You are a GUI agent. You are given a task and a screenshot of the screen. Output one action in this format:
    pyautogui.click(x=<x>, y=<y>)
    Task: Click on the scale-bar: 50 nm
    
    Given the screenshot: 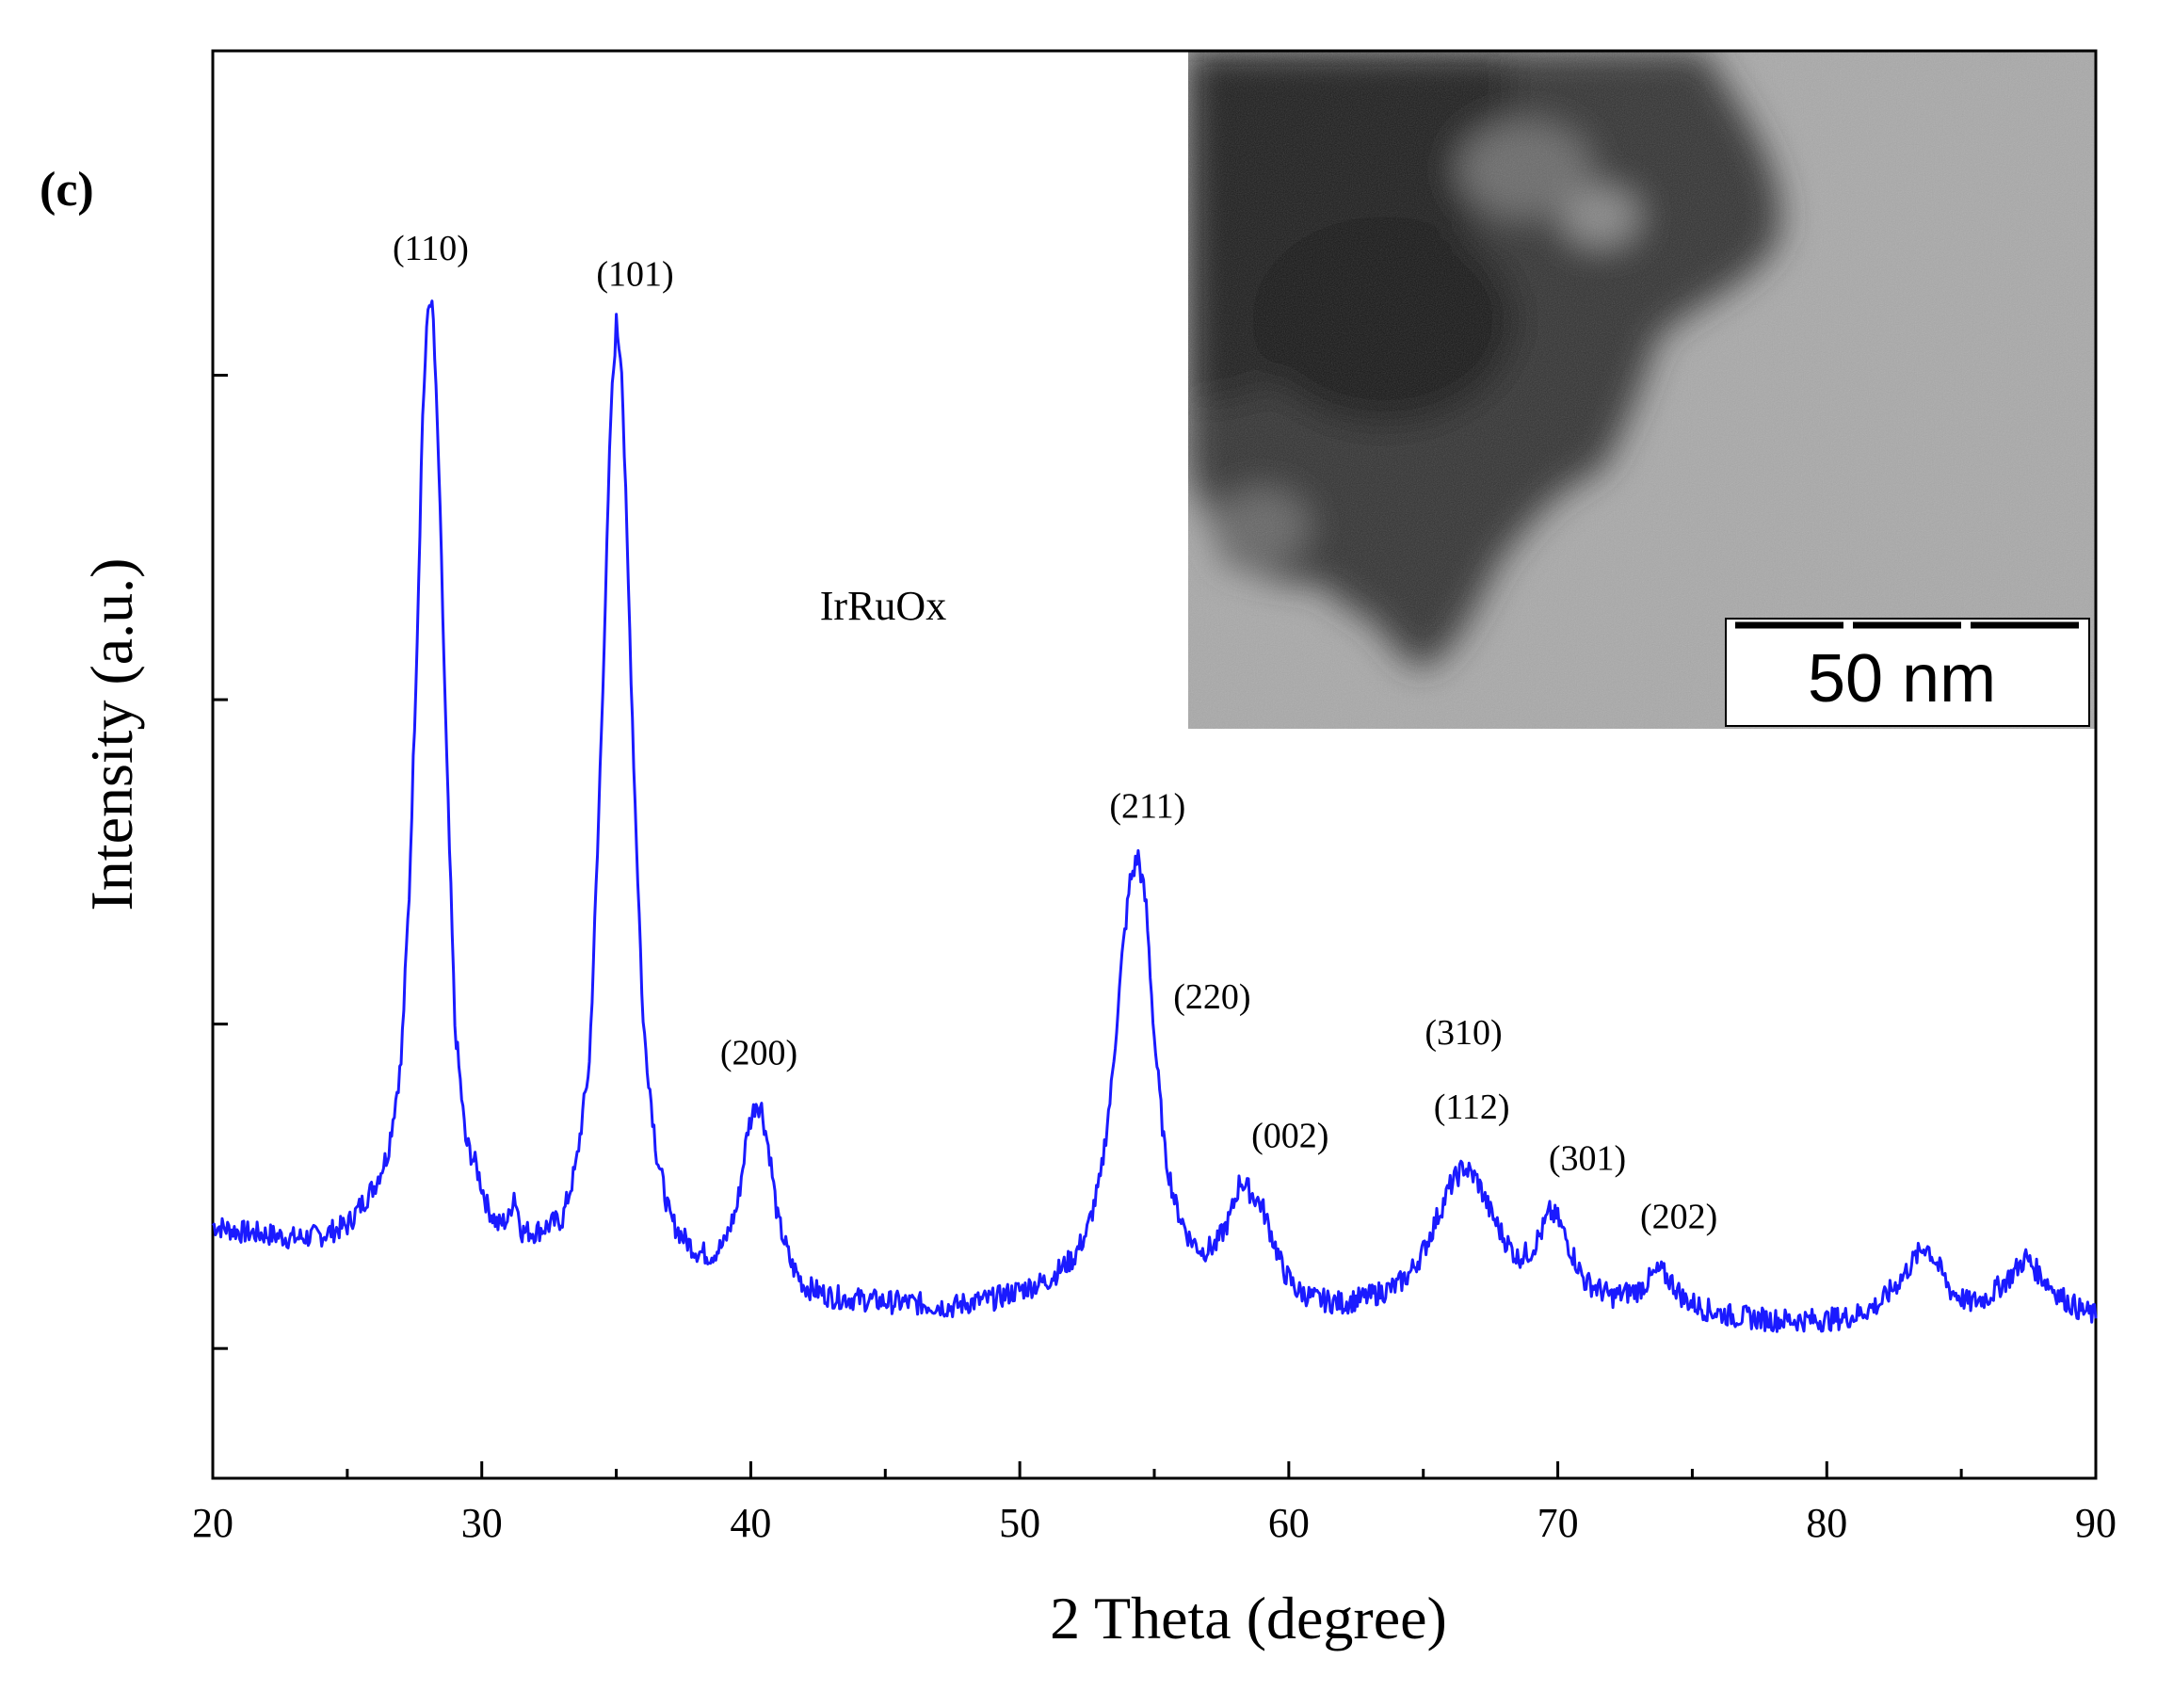 What is the action you would take?
    pyautogui.click(x=1907, y=672)
    